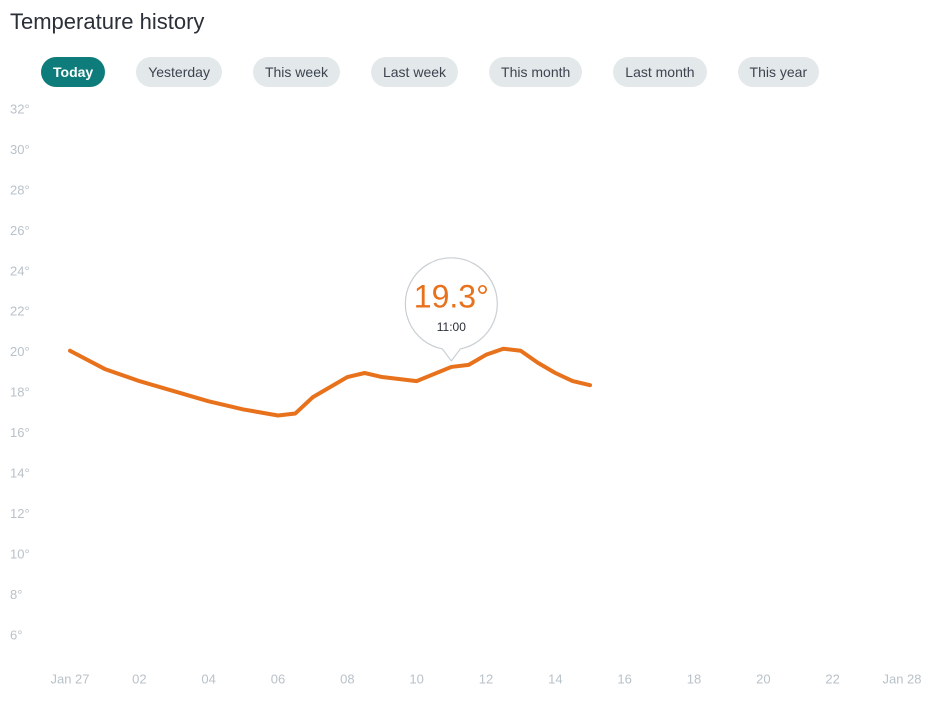 Image resolution: width=940 pixels, height=702 pixels. What do you see at coordinates (107, 21) in the screenshot?
I see `page-title: Temperature history` at bounding box center [107, 21].